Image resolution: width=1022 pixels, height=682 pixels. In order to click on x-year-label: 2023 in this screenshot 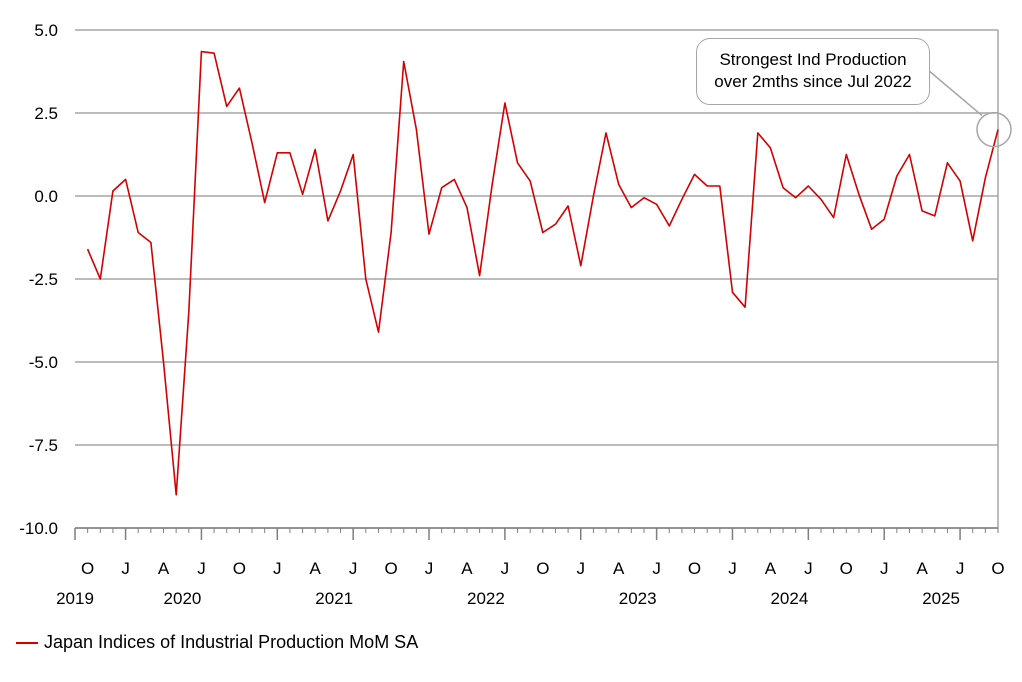, I will do `click(638, 598)`.